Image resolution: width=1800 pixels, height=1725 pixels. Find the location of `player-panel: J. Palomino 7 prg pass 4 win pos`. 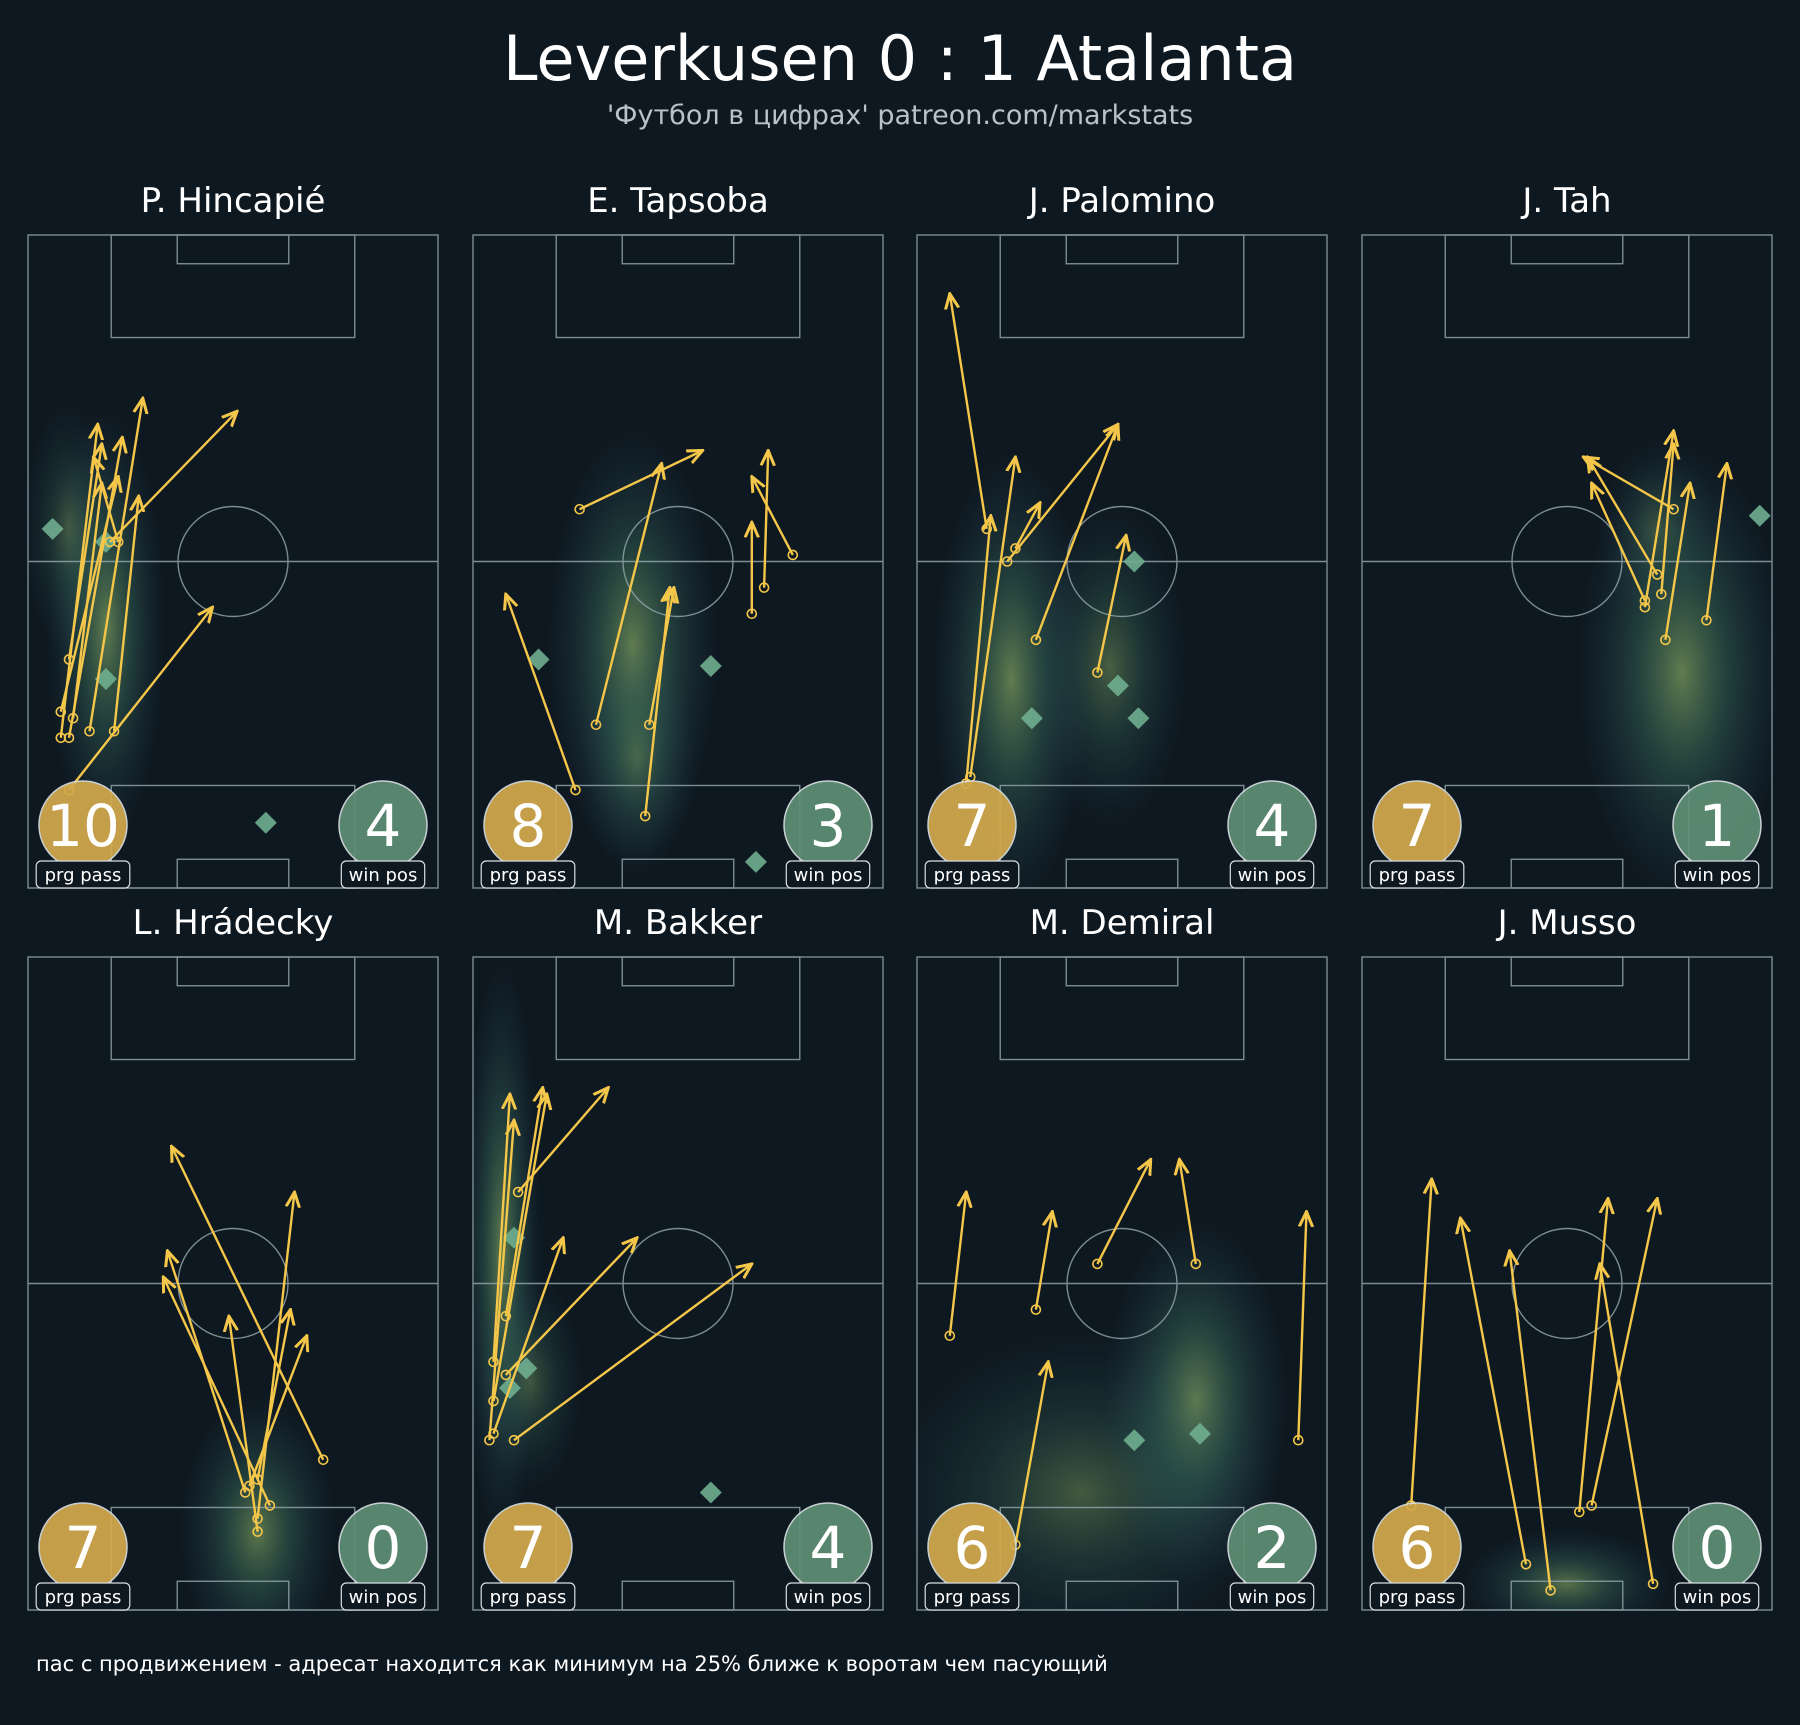

player-panel: J. Palomino 7 prg pass 4 win pos is located at coordinates (1122, 535).